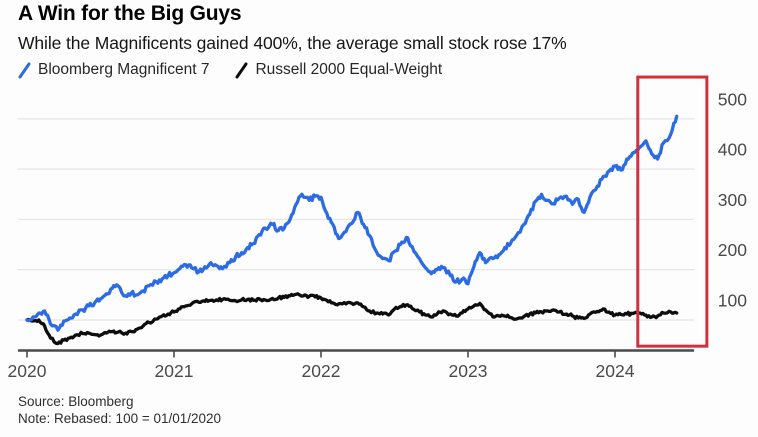 This screenshot has height=437, width=758. I want to click on series-path-russell-2000, so click(352, 319).